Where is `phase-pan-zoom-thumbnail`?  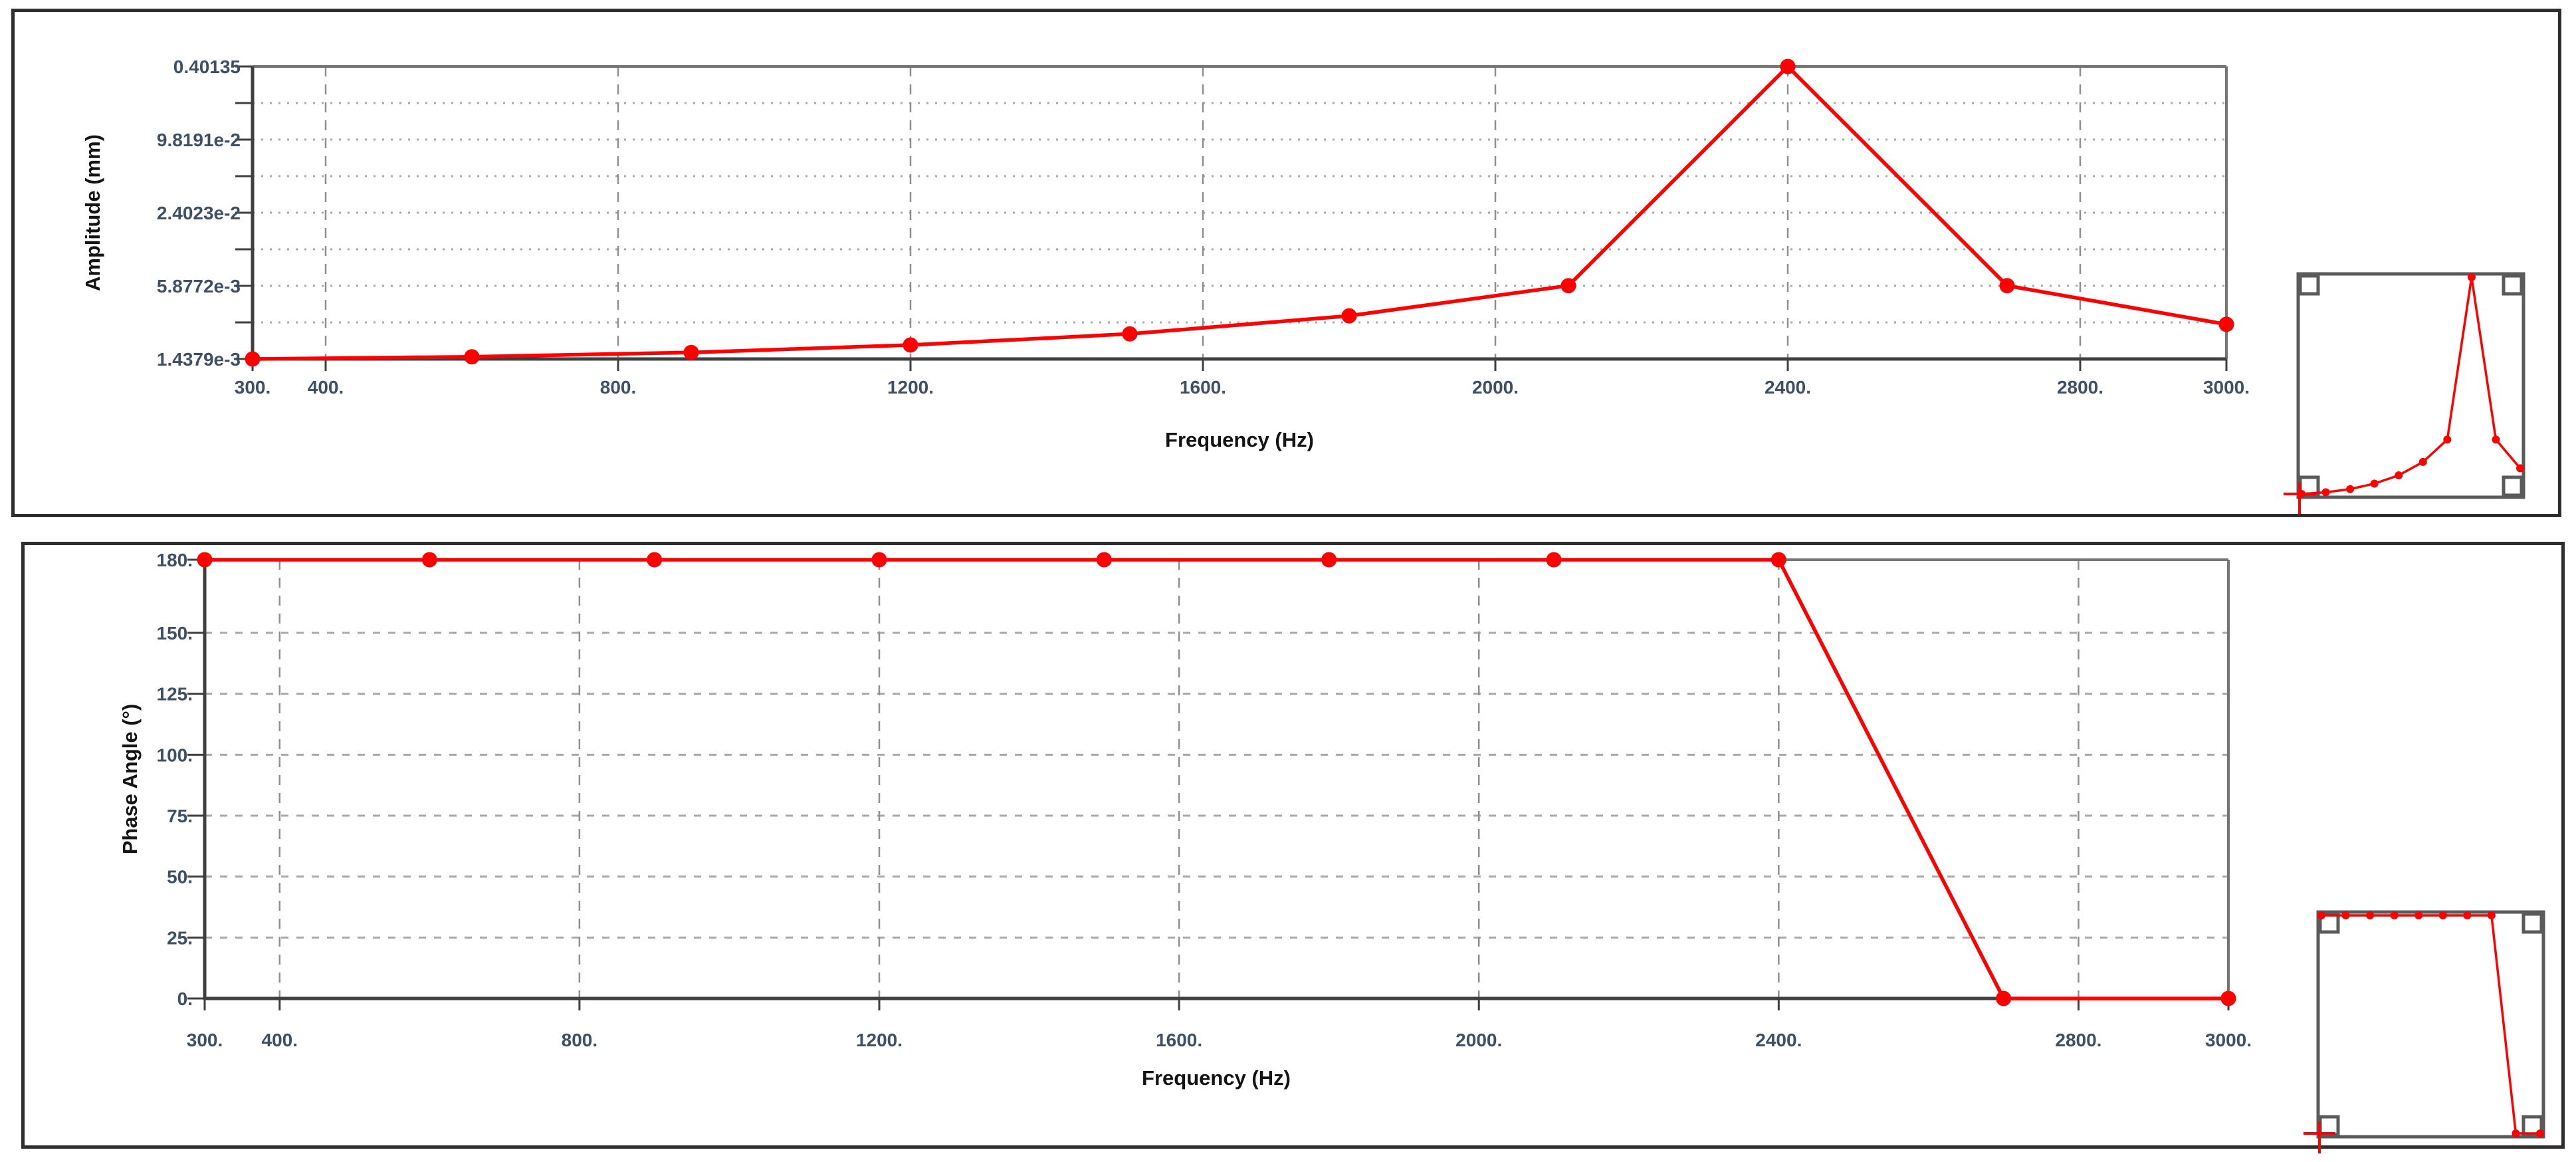
phase-pan-zoom-thumbnail is located at coordinates (2424, 1031).